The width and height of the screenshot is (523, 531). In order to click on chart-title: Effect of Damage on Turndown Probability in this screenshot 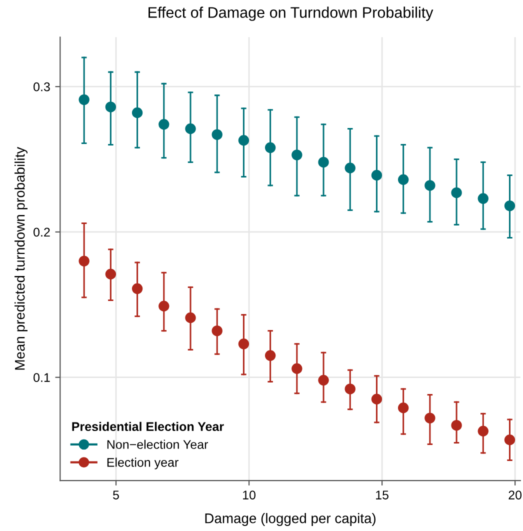, I will do `click(291, 13)`.